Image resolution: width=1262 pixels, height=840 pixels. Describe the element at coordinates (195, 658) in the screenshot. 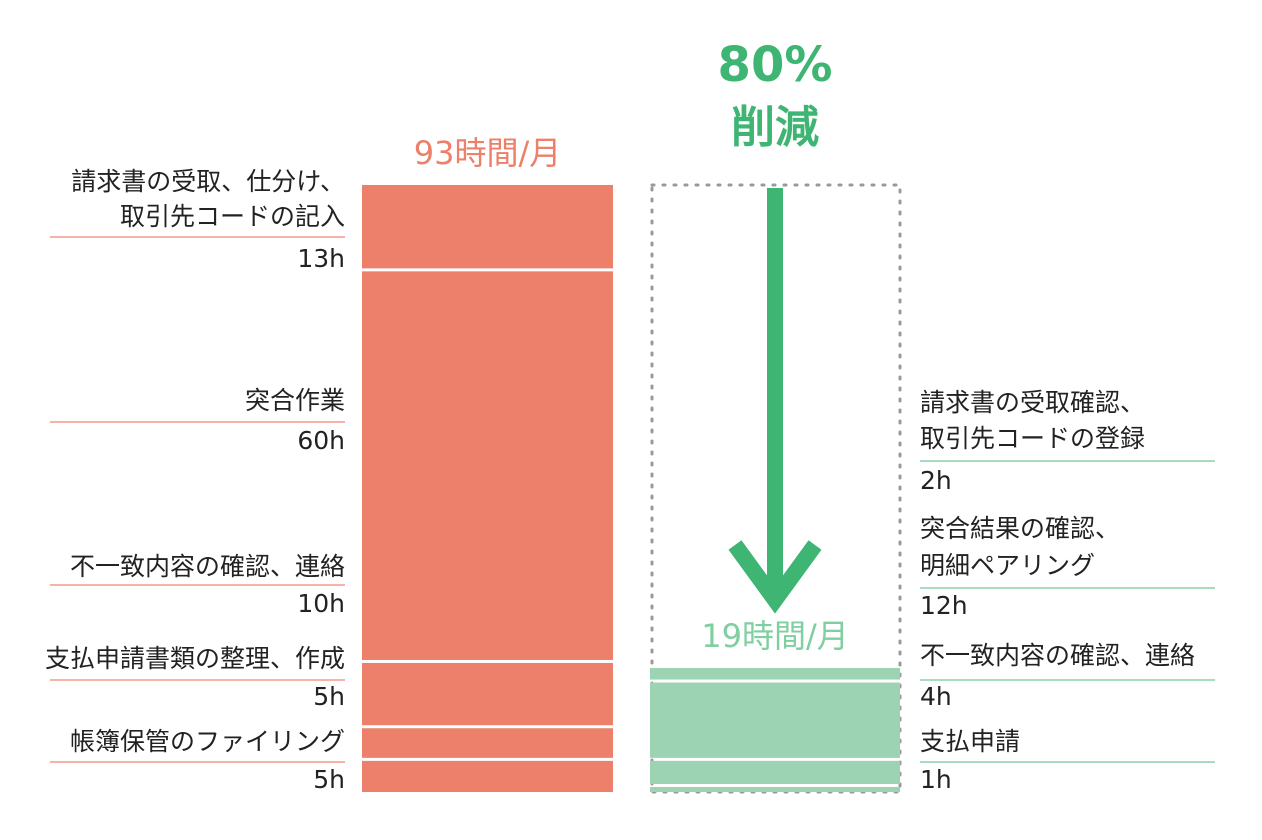

I see `segment-label: 支払申請書類の整理、作成` at that location.